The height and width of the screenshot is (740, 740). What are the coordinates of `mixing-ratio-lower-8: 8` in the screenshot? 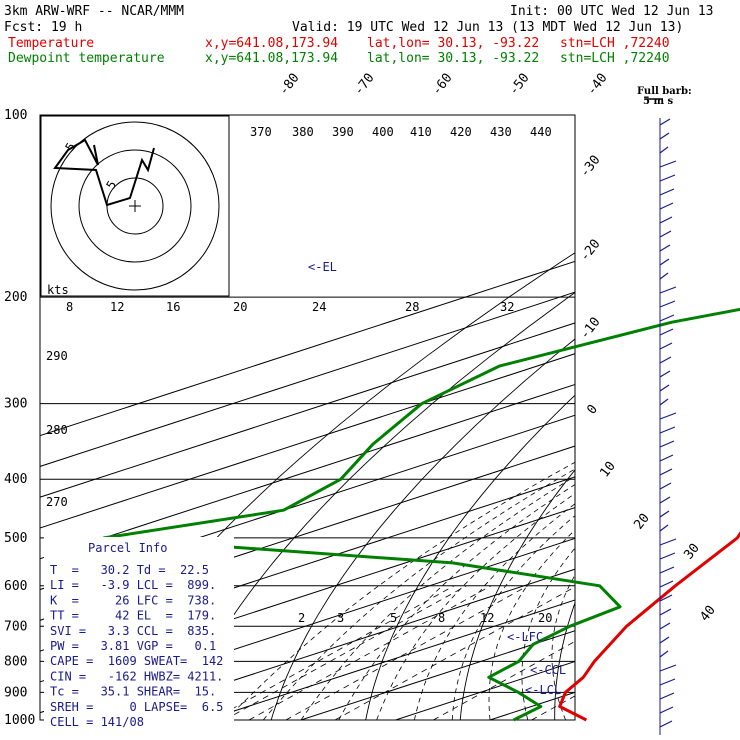 It's located at (441, 618).